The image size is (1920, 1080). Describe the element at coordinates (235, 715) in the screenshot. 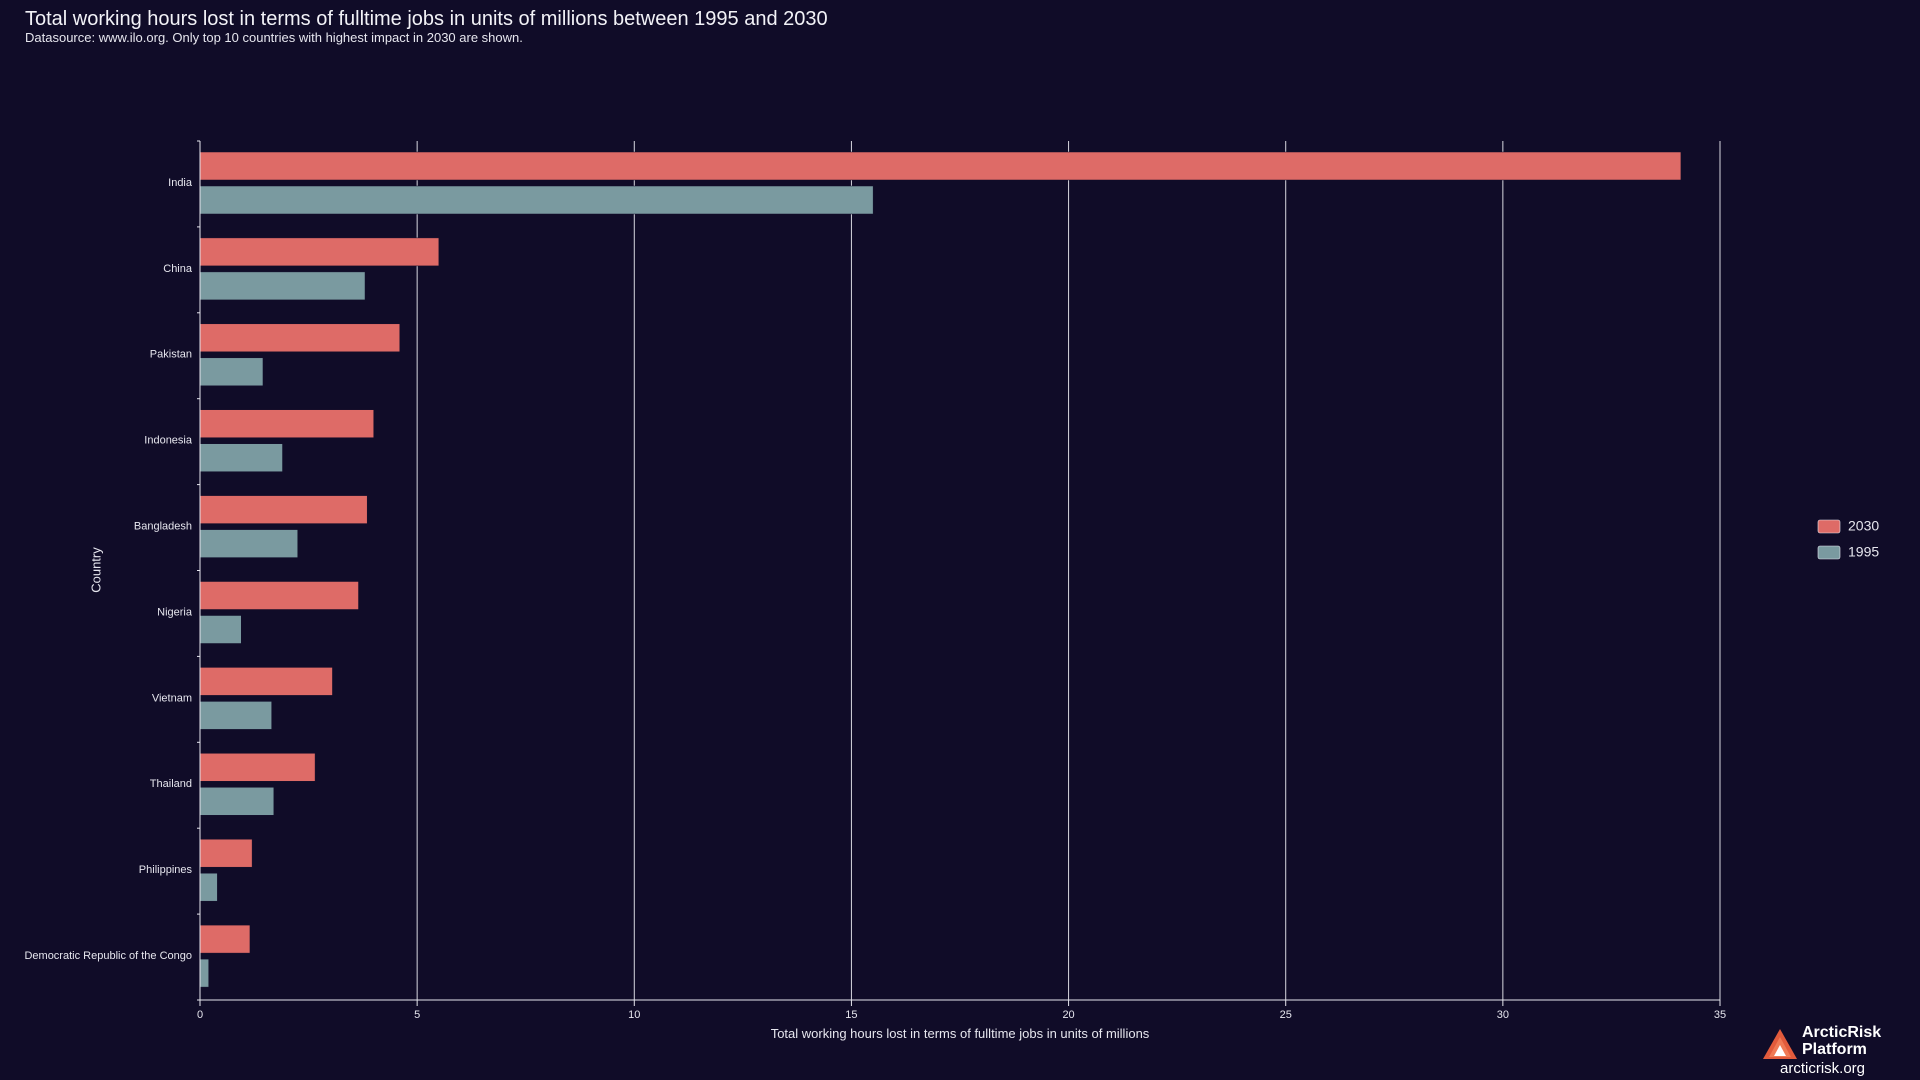

I see `bar-1995-vietnam` at that location.